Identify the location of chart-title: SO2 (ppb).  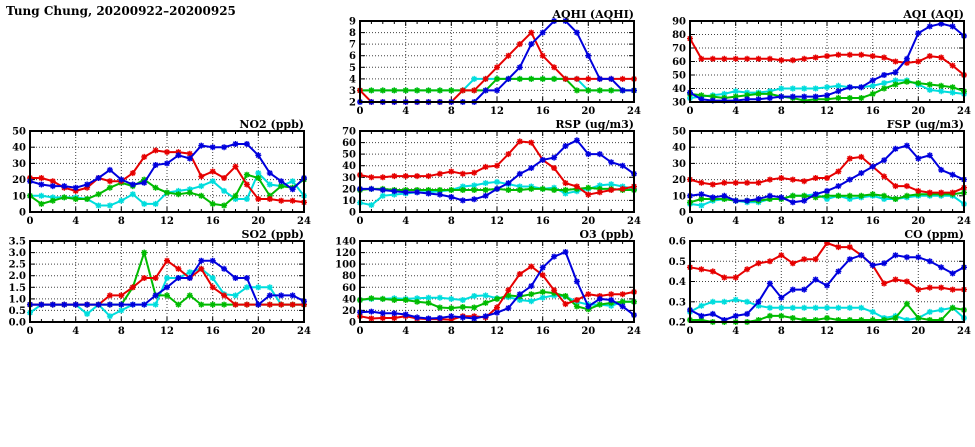
(273, 234).